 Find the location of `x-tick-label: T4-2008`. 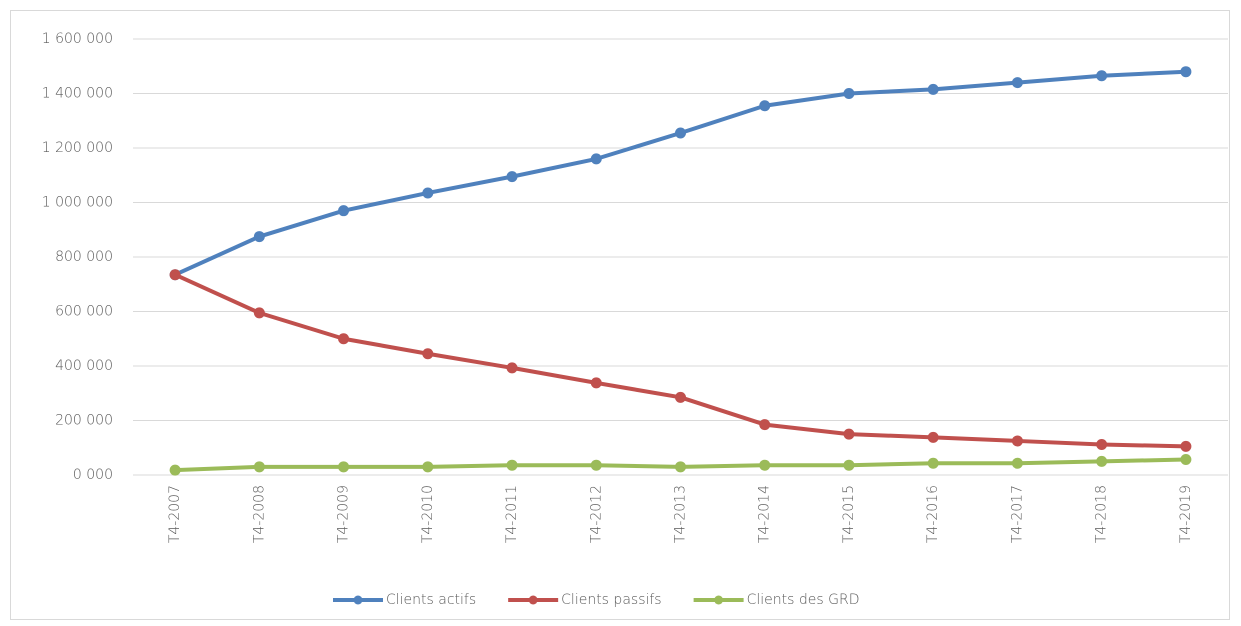

x-tick-label: T4-2008 is located at coordinates (259, 514).